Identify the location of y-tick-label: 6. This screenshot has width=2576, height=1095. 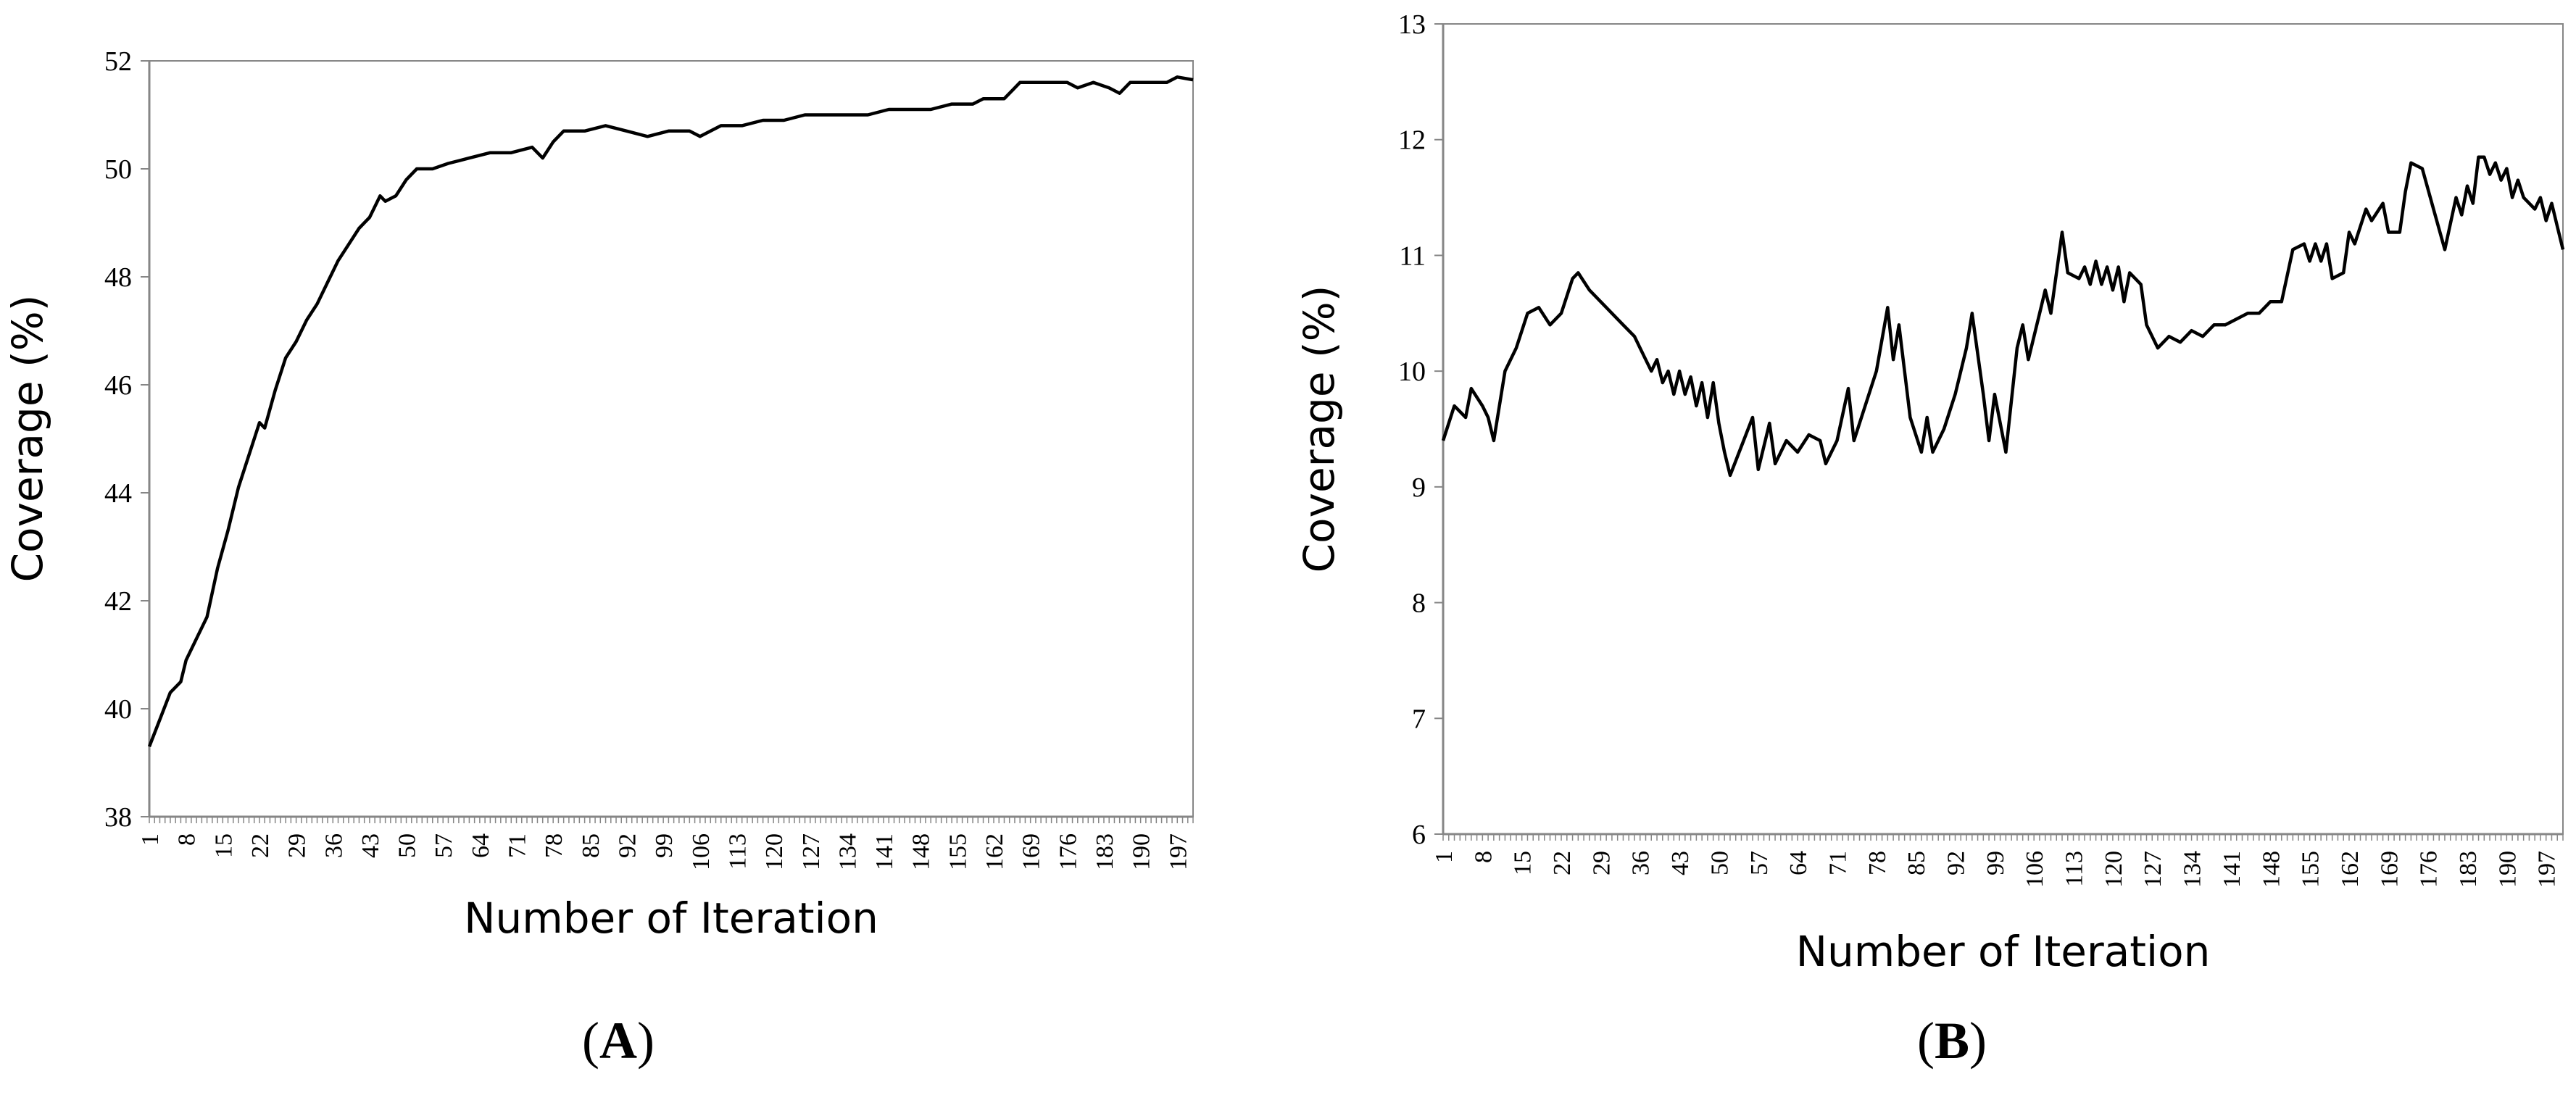
(1419, 835).